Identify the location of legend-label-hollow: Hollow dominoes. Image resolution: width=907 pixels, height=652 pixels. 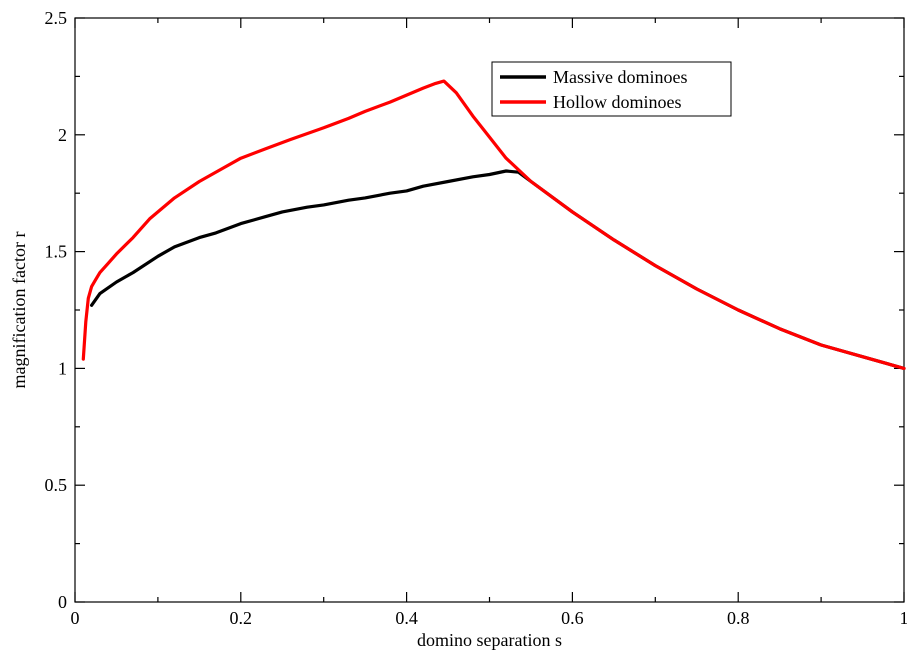
(617, 102).